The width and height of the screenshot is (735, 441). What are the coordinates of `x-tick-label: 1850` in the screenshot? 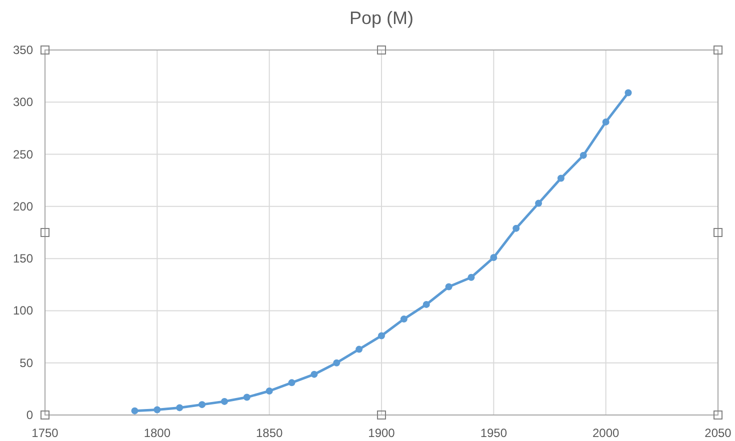 It's located at (270, 433).